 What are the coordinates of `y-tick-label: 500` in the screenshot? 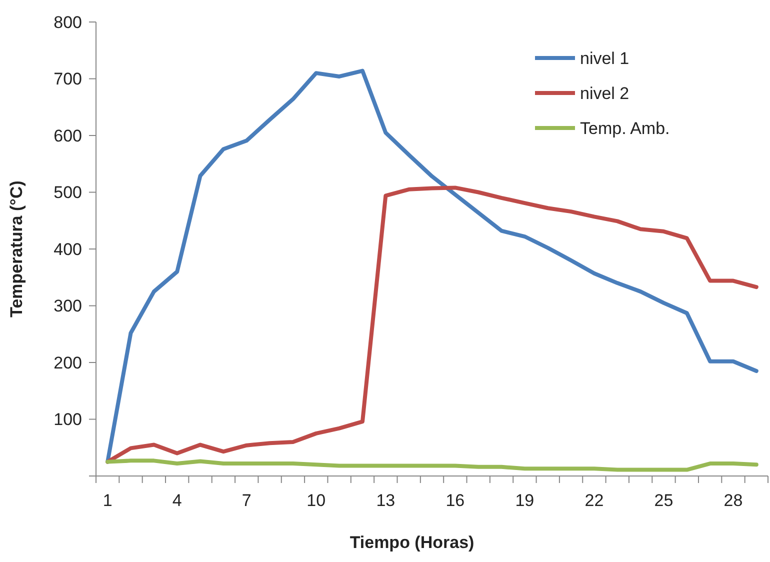 It's located at (68, 192).